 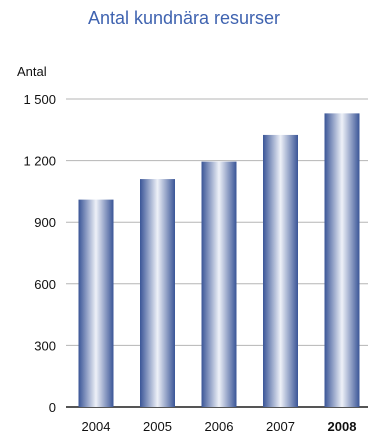 I want to click on chart-title: Antal kundnära resurser, so click(x=184, y=18).